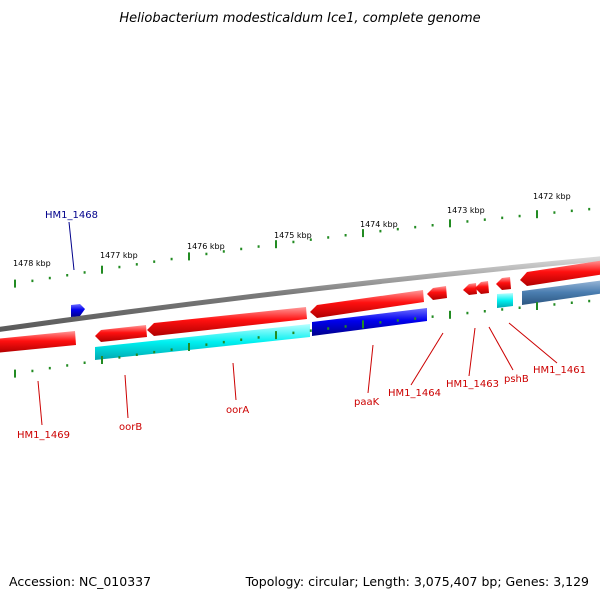 The image size is (600, 600). What do you see at coordinates (300, 294) in the screenshot?
I see `genome-backbone` at bounding box center [300, 294].